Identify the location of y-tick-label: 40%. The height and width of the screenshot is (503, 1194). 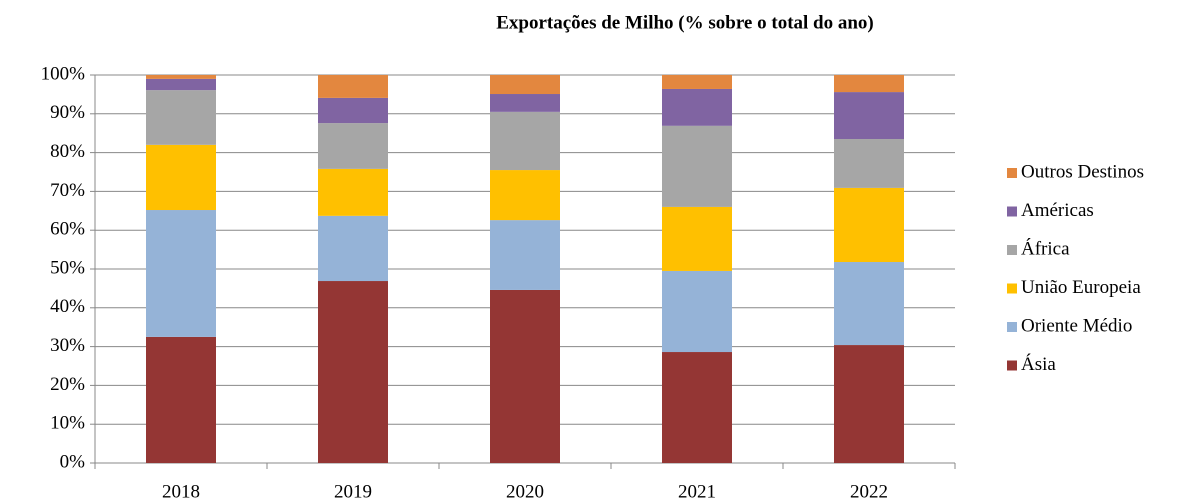
(67, 306).